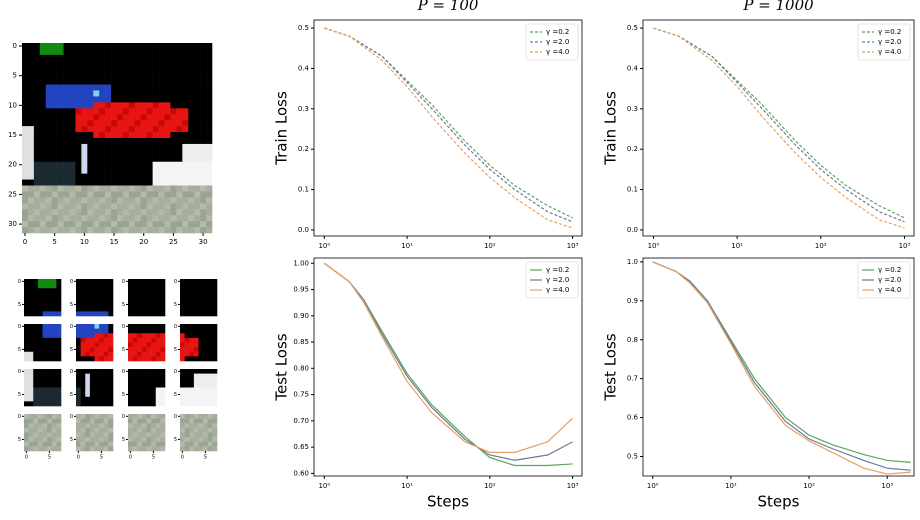  Describe the element at coordinates (490, 486) in the screenshot. I see `x-tick-label: 10²` at that location.